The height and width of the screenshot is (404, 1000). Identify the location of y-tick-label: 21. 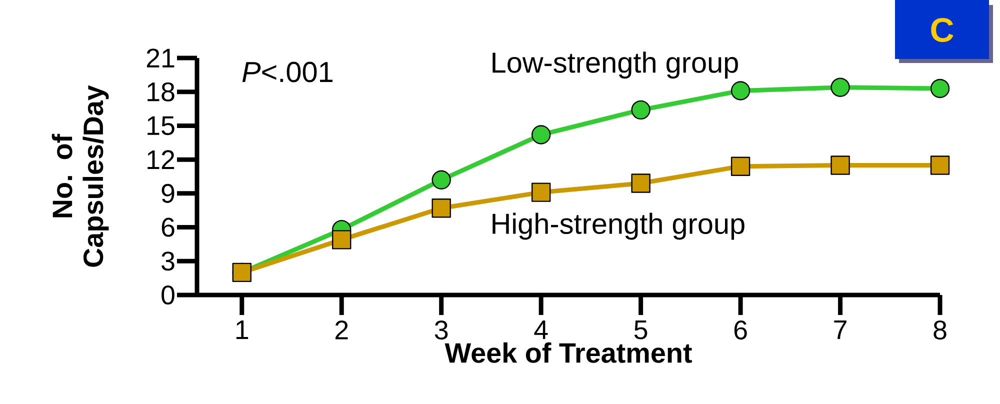
(160, 58).